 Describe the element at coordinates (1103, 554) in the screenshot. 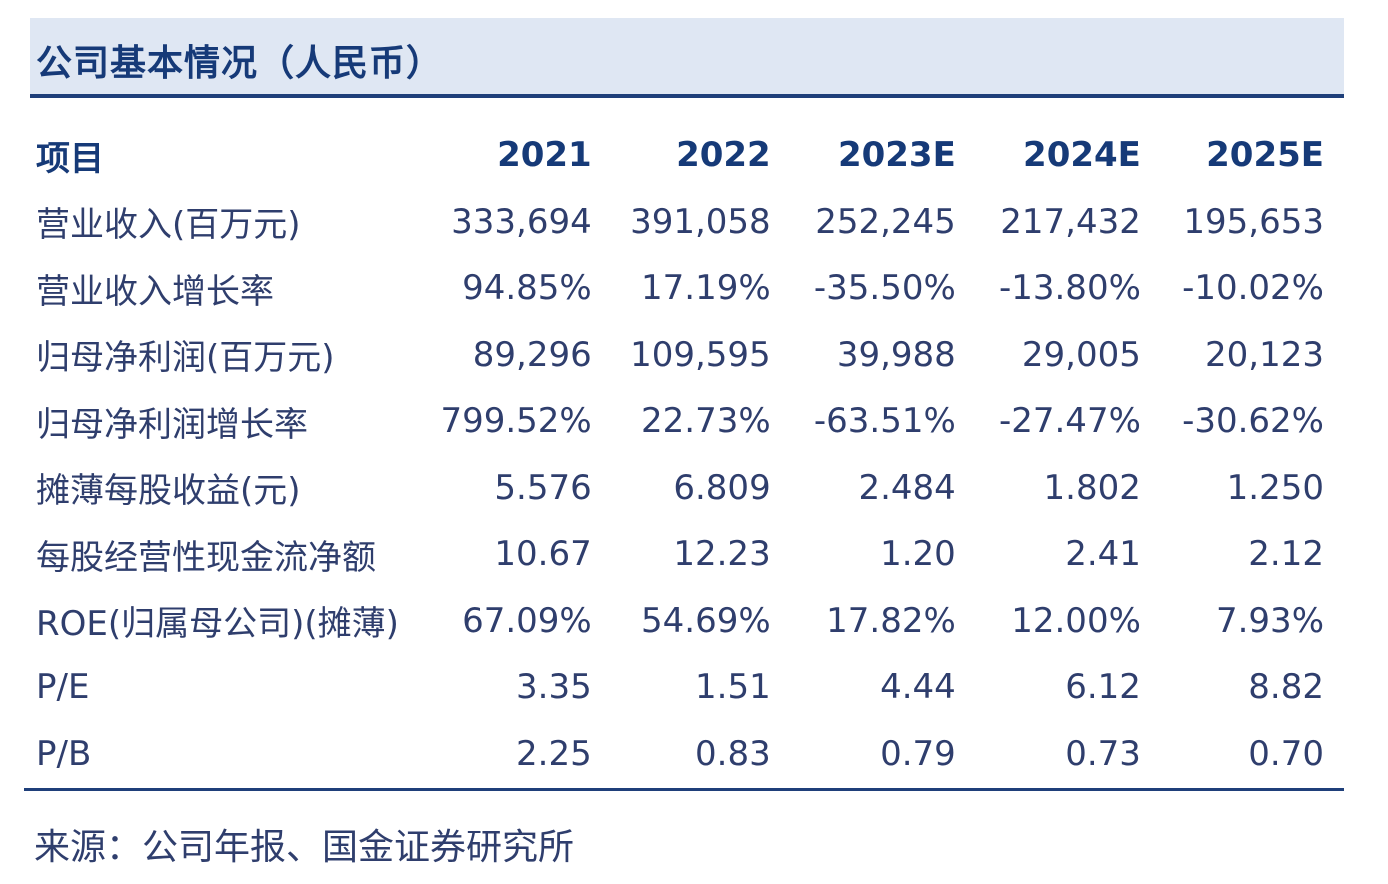

I see `value-cell: 2.41` at that location.